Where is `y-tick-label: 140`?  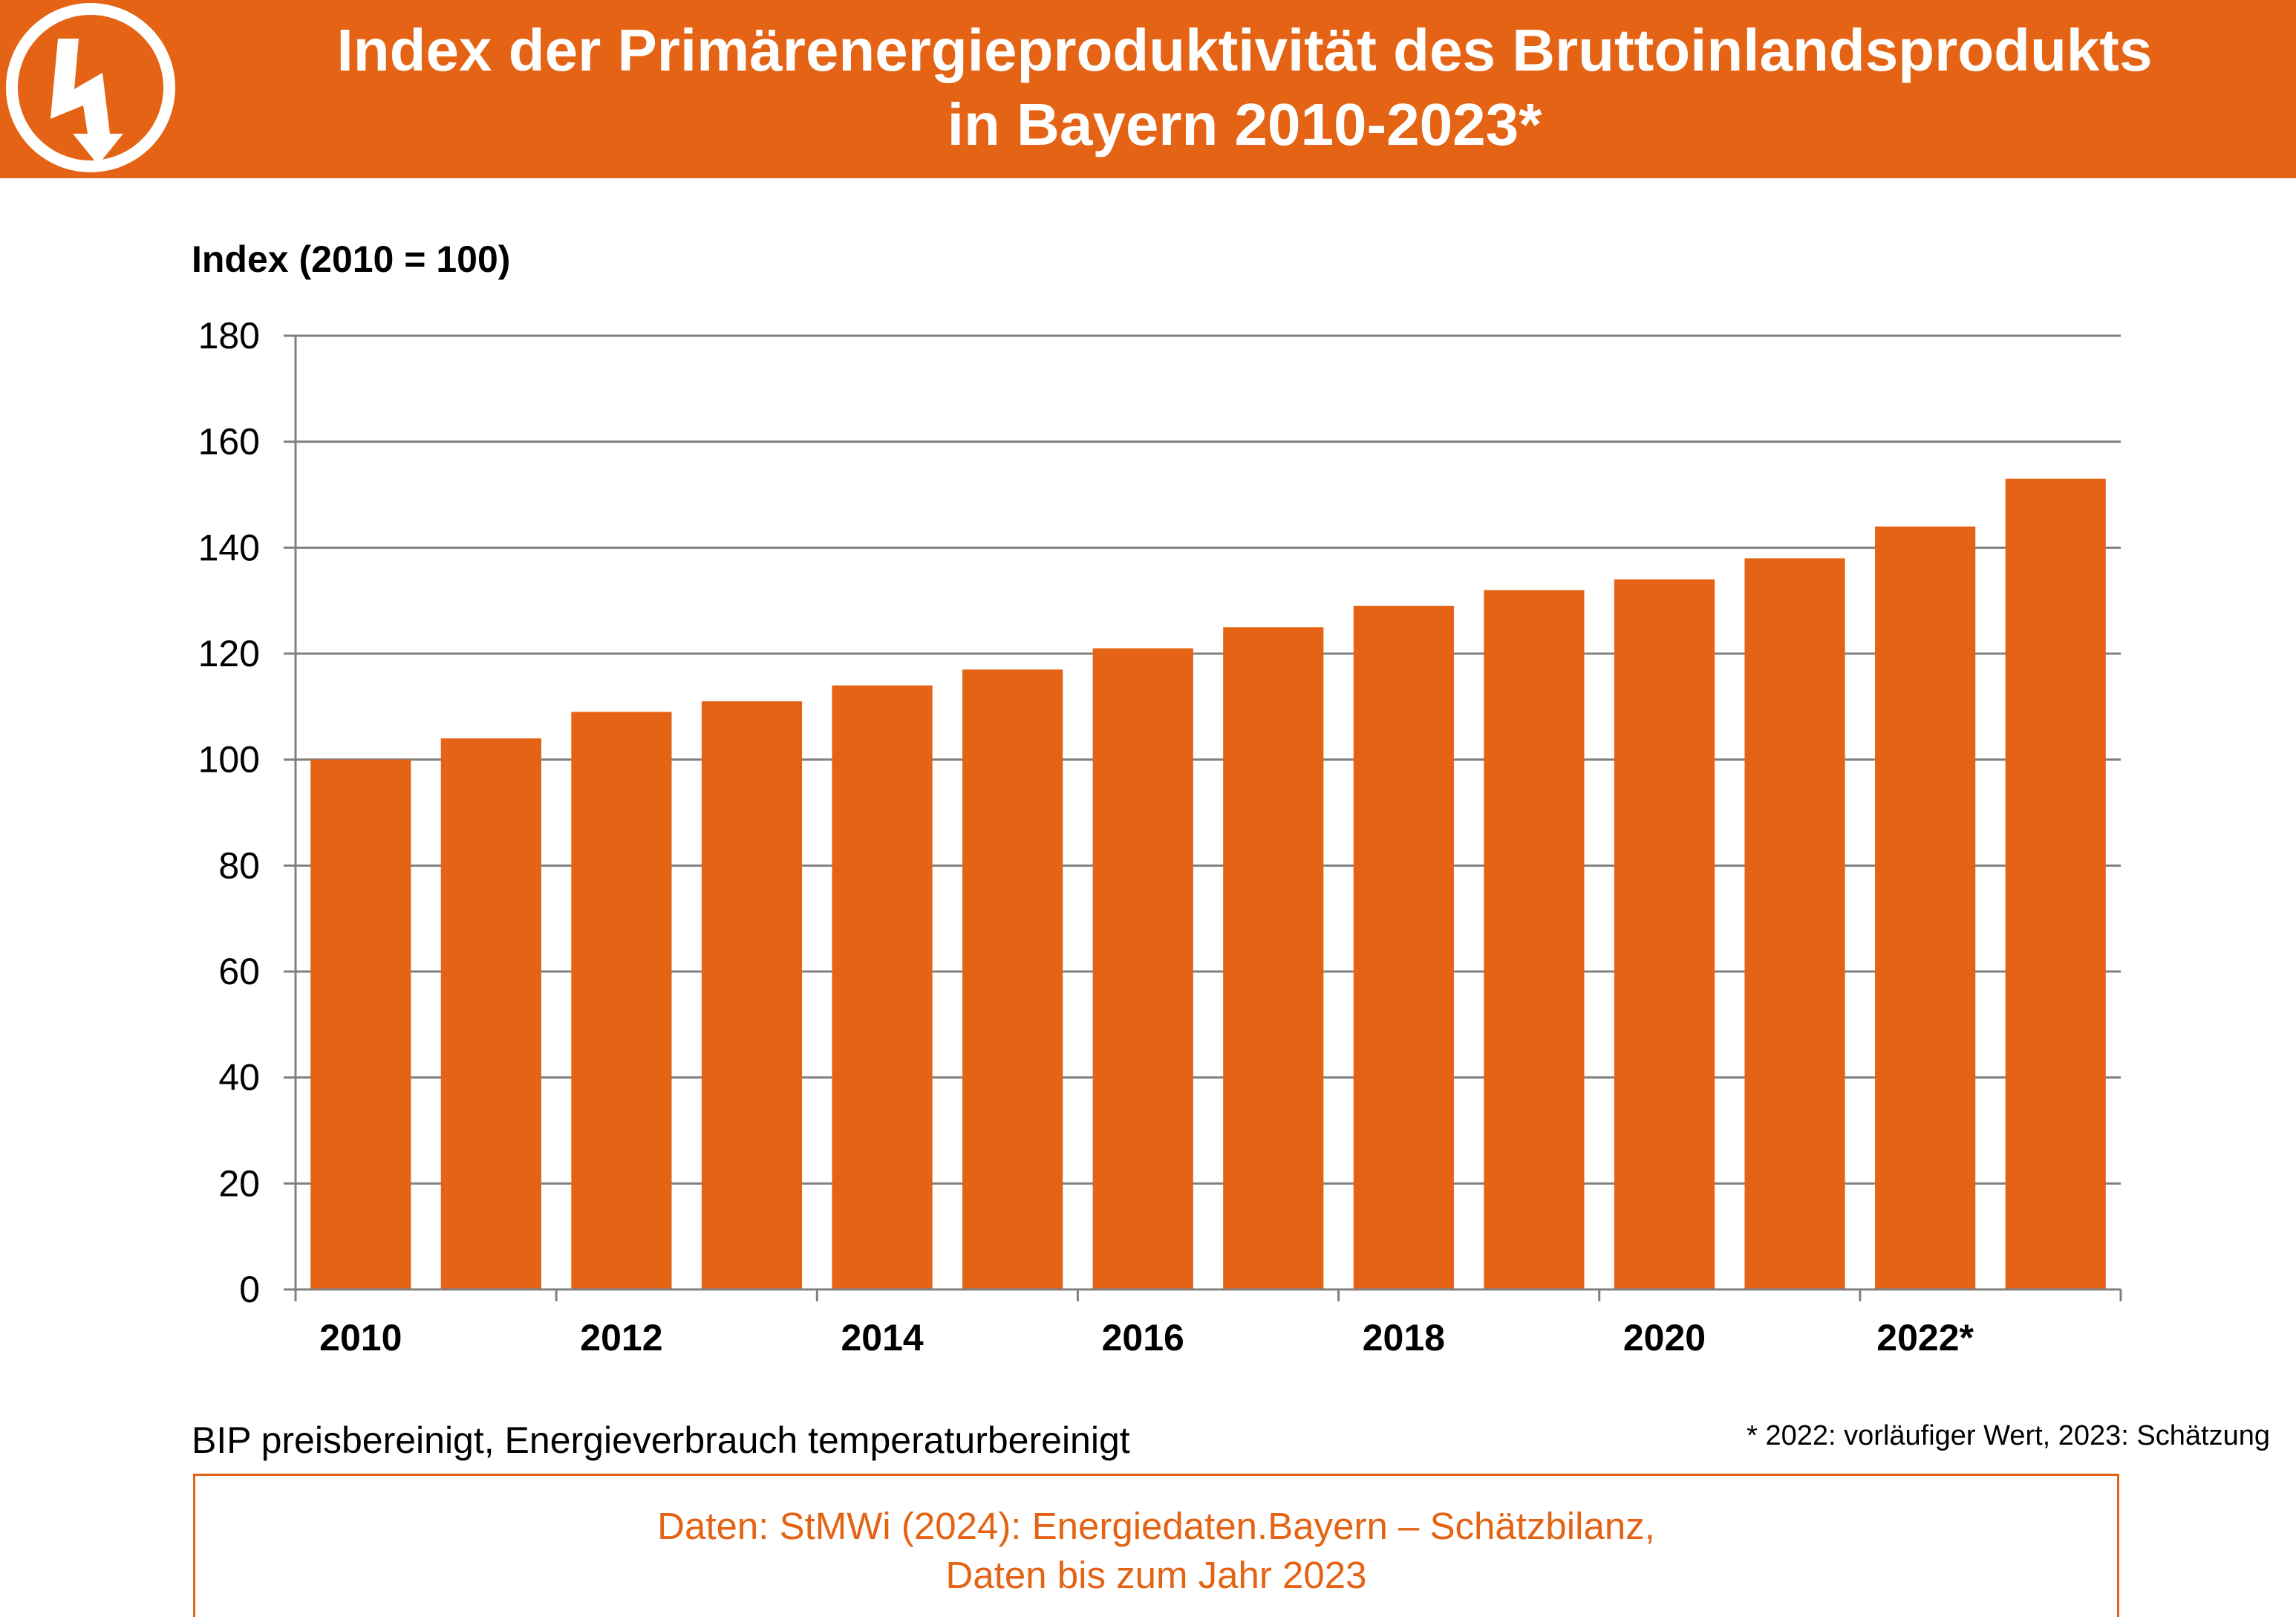
y-tick-label: 140 is located at coordinates (229, 548).